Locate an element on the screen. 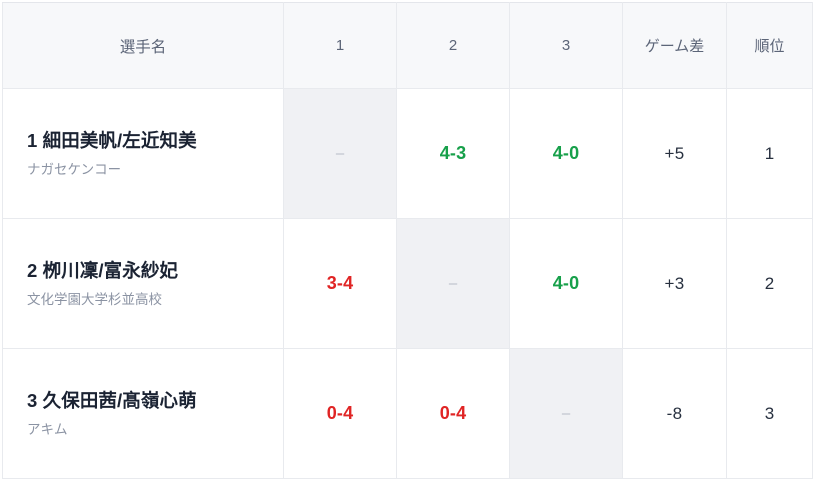 This screenshot has height=479, width=815. rank-cell: 3 is located at coordinates (769, 413).